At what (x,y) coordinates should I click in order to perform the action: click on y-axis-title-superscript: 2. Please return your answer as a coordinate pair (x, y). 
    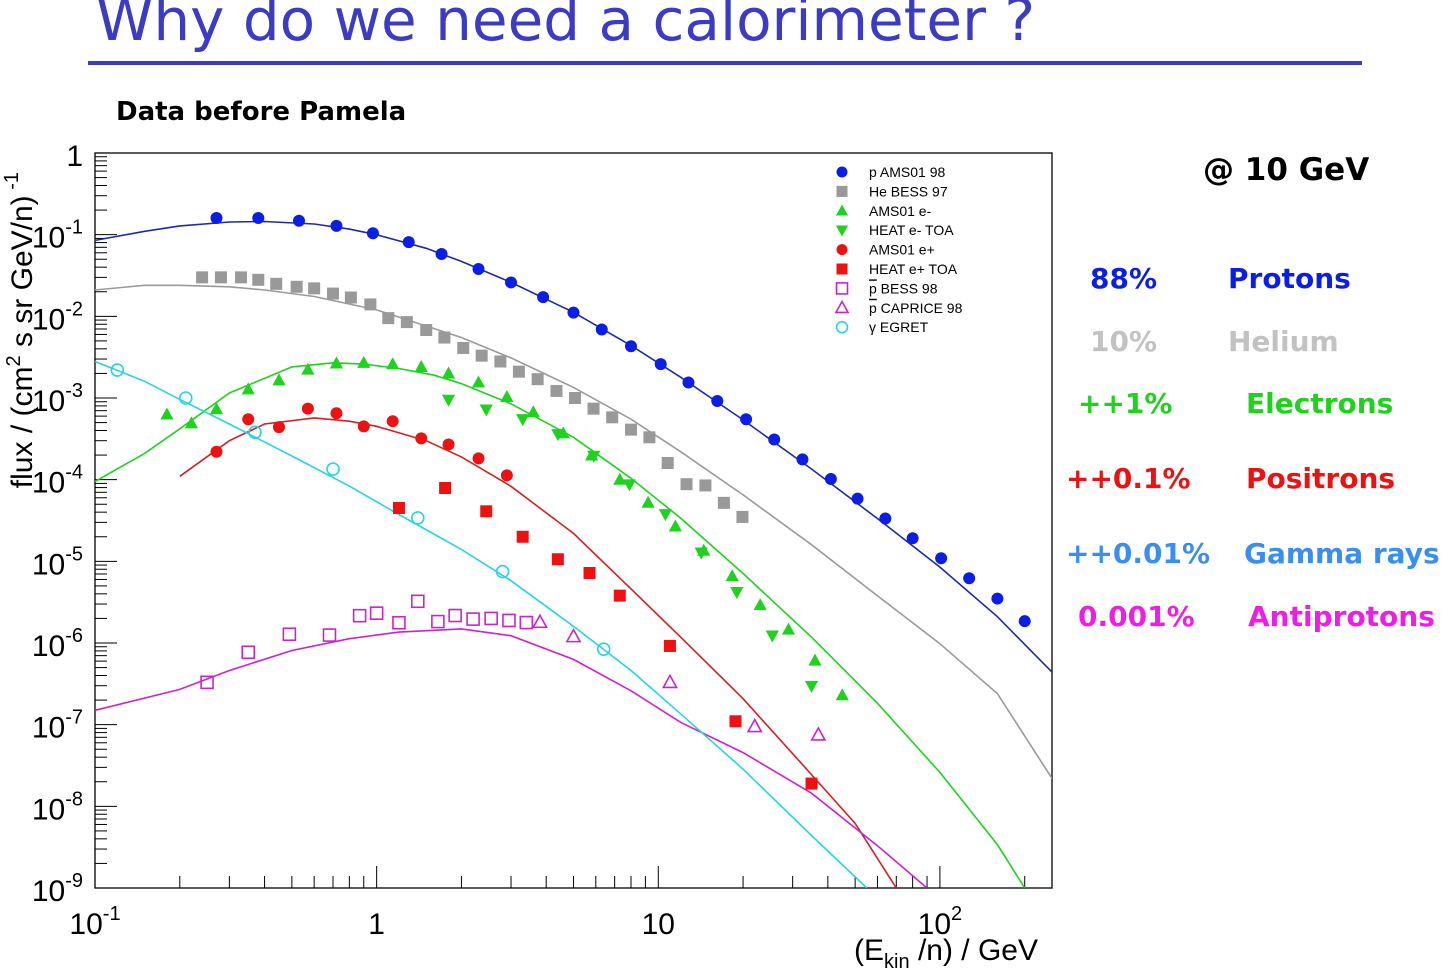
    Looking at the image, I should click on (14, 360).